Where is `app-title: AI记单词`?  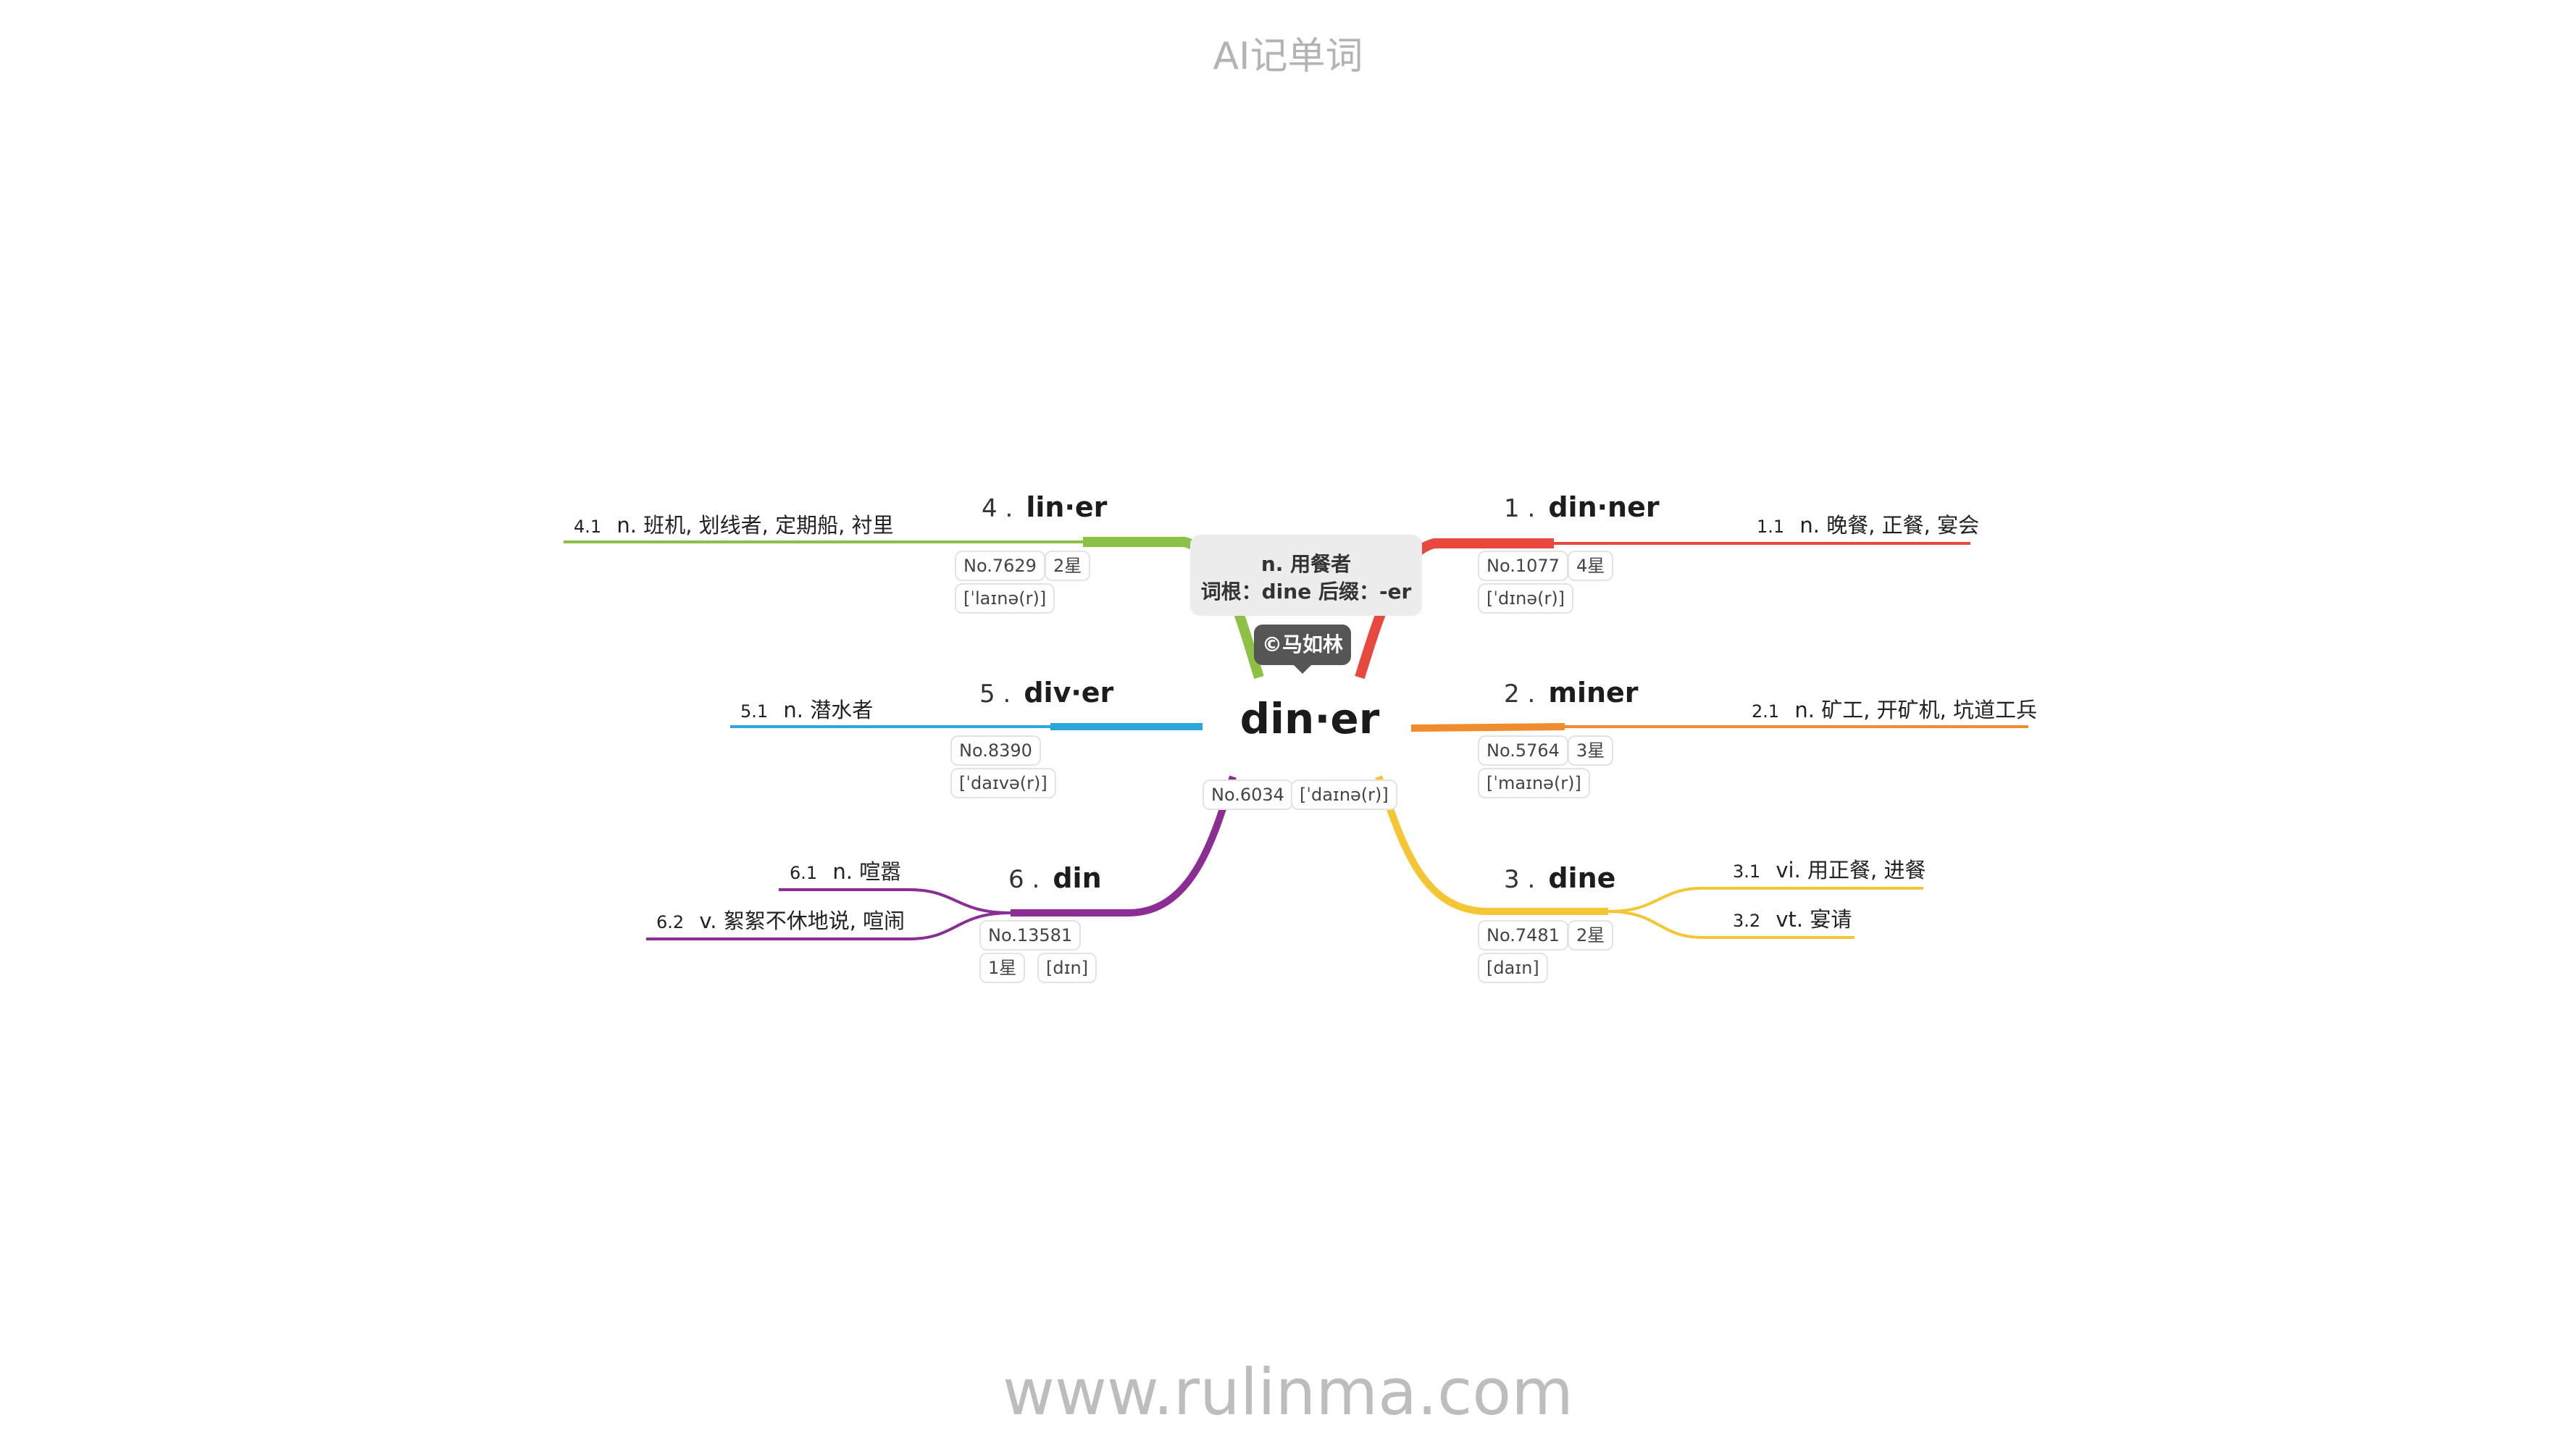 app-title: AI记单词 is located at coordinates (1288, 57).